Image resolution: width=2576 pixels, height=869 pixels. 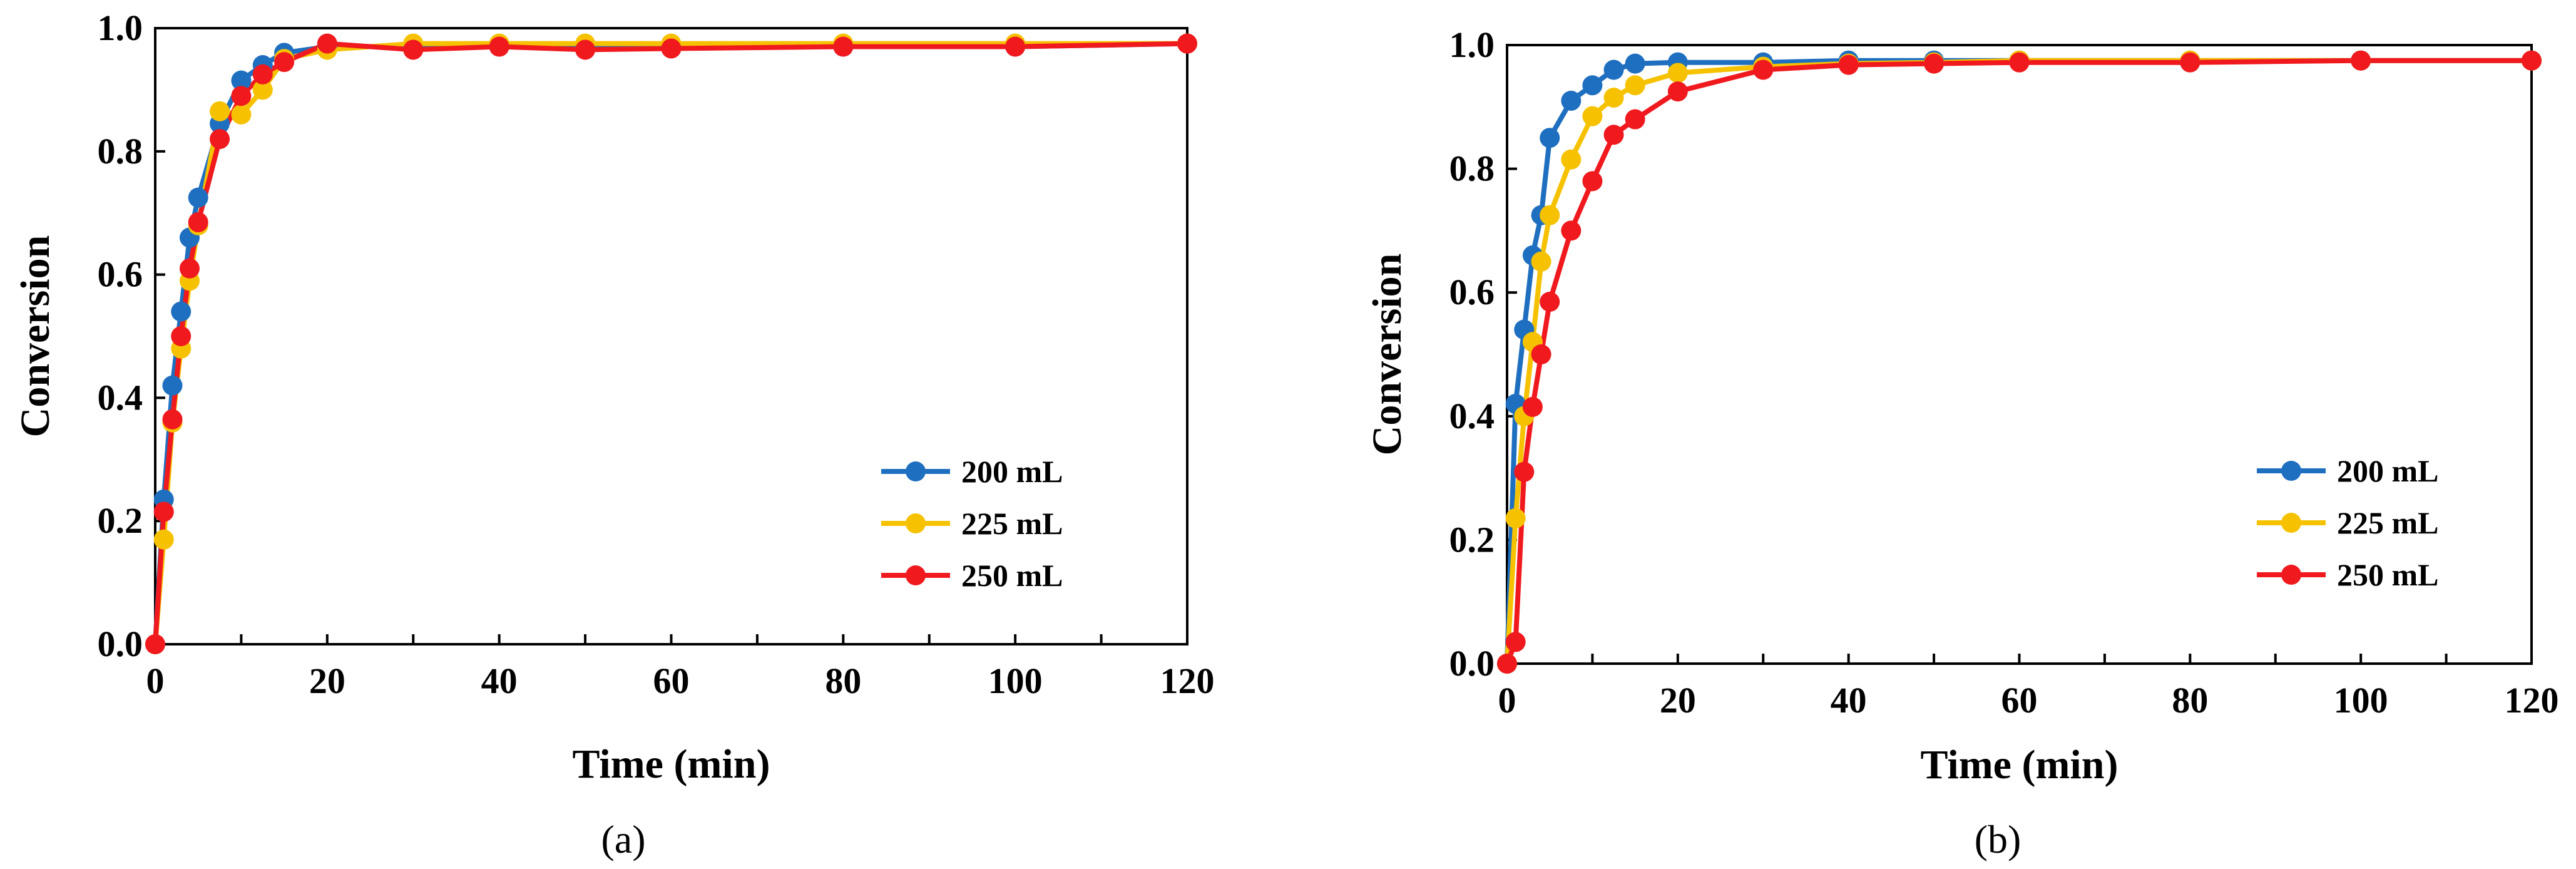 I want to click on x-tick-label: 0, so click(x=155, y=681).